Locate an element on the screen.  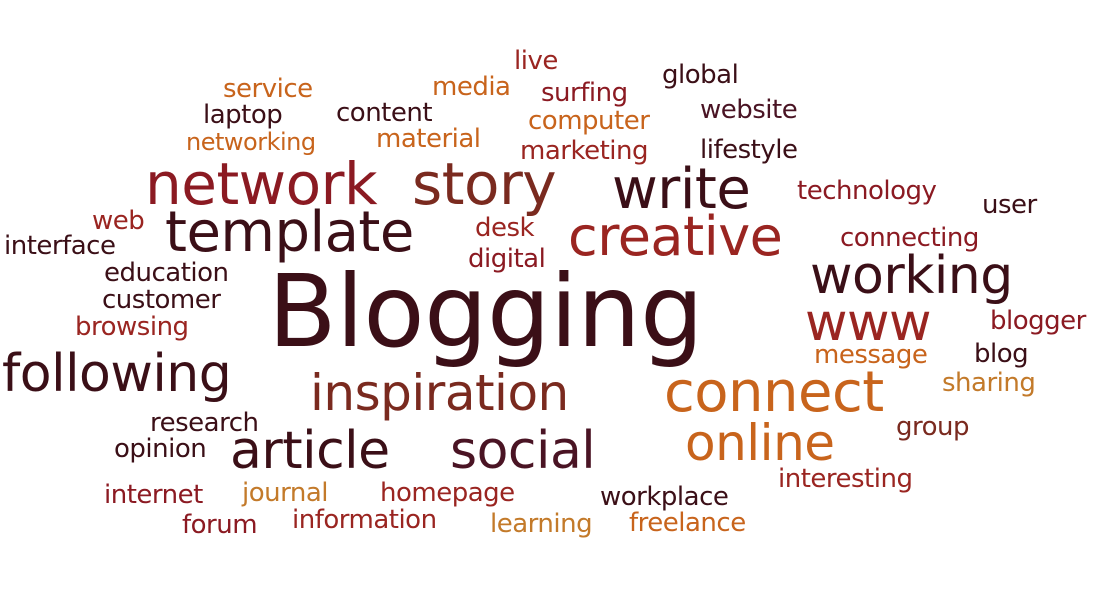
word-creative: creative is located at coordinates (675, 236).